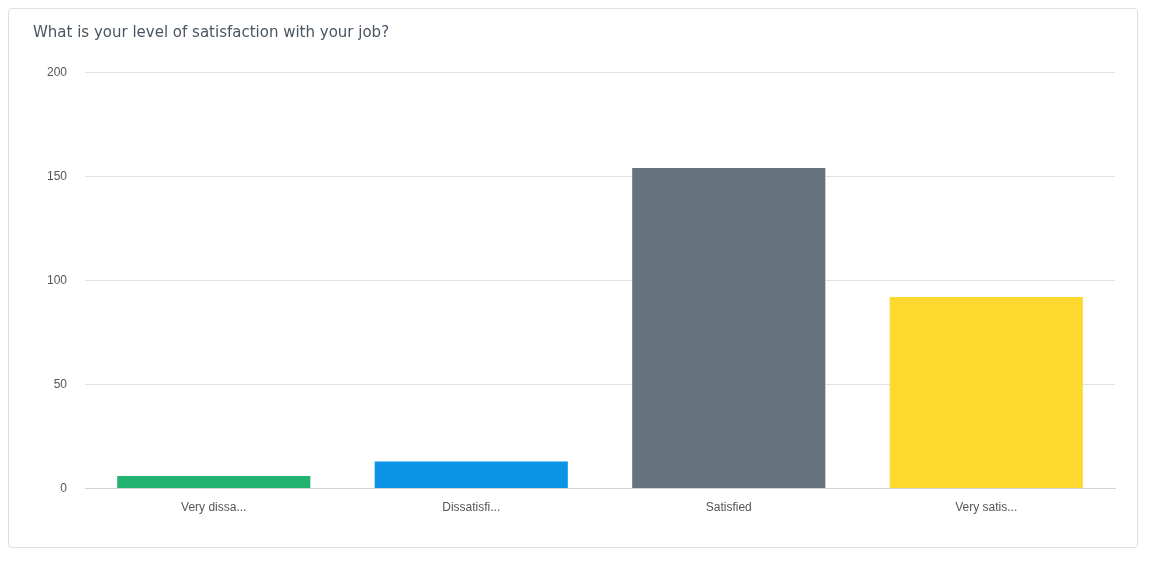  What do you see at coordinates (57, 279) in the screenshot?
I see `y-tick-label: 100` at bounding box center [57, 279].